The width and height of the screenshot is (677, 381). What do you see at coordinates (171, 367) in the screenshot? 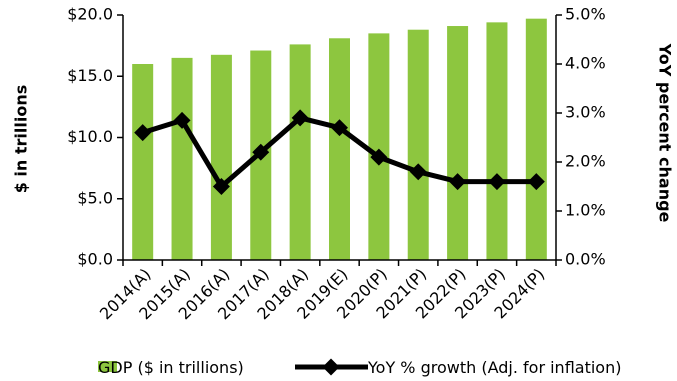
I see `legend-label-gdp: GDP ($ in trillions)` at bounding box center [171, 367].